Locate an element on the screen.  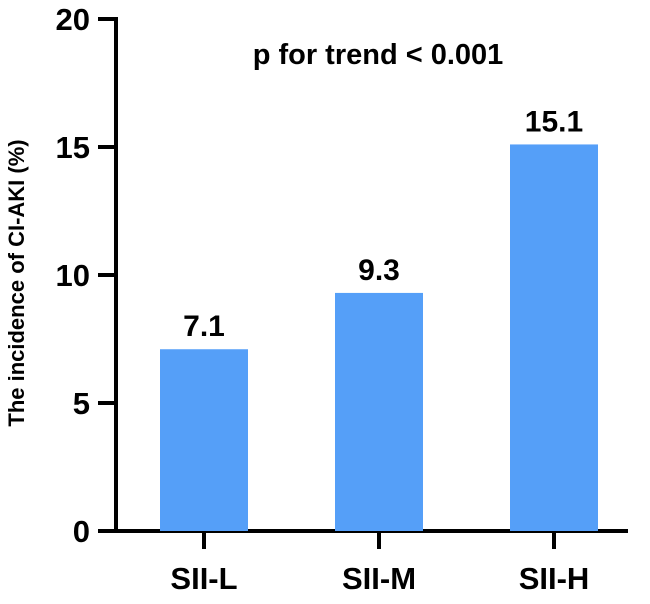
category-label-sii-h: SII-H is located at coordinates (554, 578).